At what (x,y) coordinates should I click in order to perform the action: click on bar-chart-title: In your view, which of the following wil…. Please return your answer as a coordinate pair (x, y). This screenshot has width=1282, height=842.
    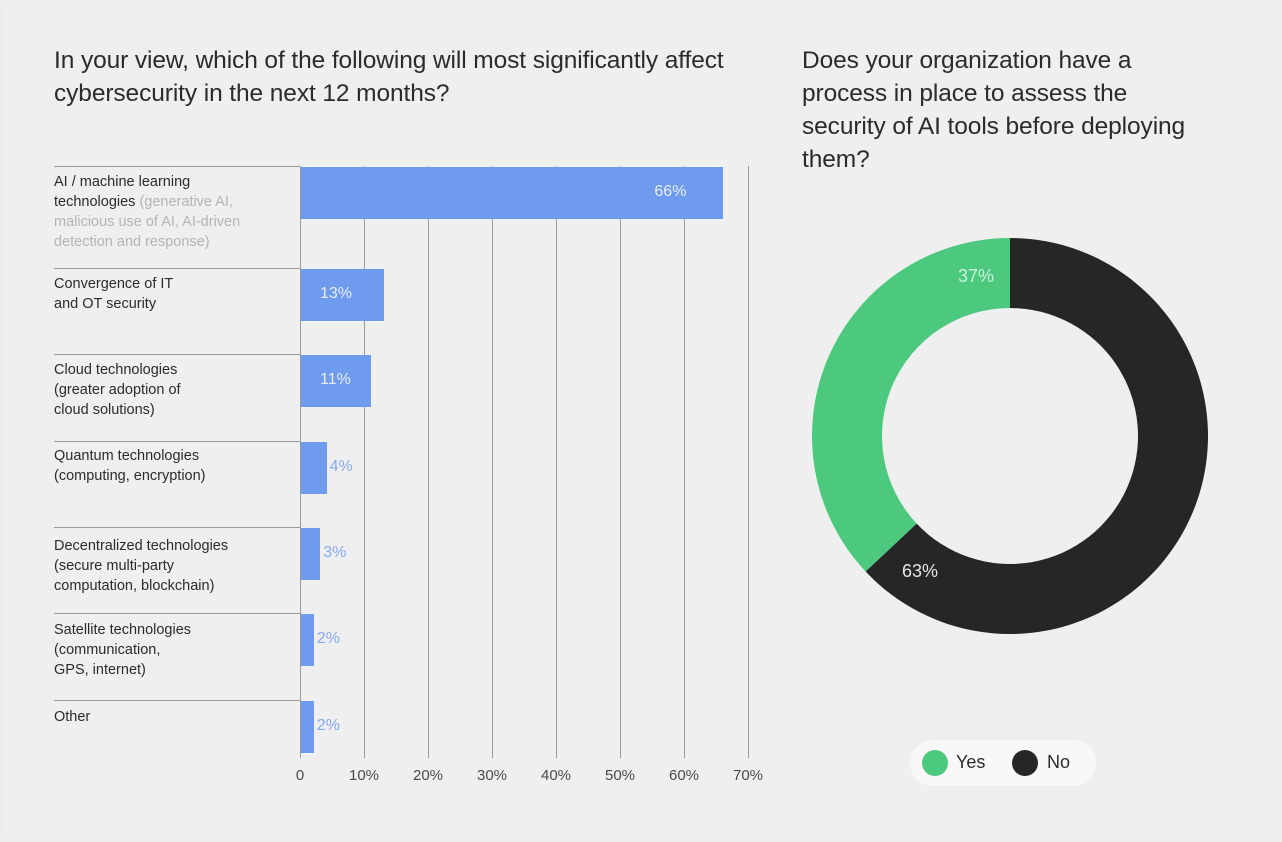
    Looking at the image, I should click on (389, 77).